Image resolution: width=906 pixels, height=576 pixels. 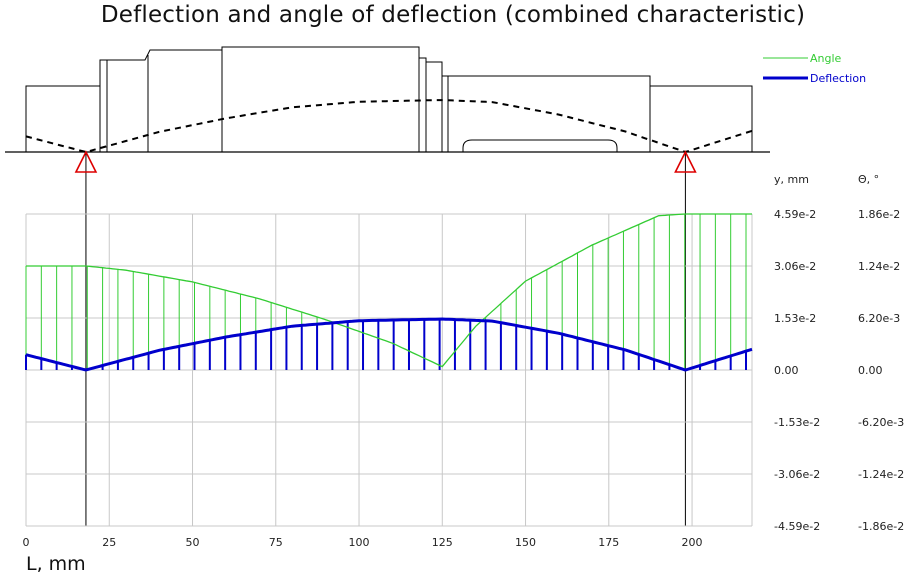 What do you see at coordinates (795, 266) in the screenshot?
I see `y-left-tick-label: 3.06e-2` at bounding box center [795, 266].